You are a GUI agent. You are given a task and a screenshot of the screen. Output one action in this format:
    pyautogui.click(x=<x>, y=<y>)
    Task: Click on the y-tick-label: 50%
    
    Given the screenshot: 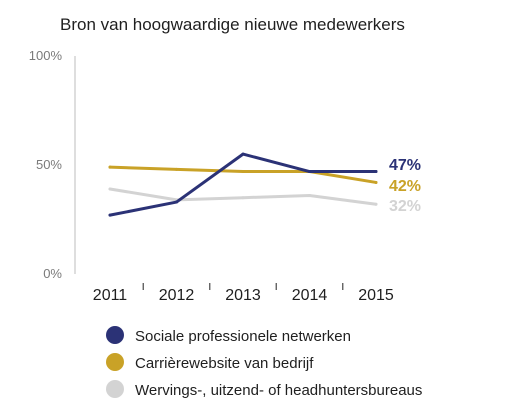 What is the action you would take?
    pyautogui.click(x=49, y=164)
    